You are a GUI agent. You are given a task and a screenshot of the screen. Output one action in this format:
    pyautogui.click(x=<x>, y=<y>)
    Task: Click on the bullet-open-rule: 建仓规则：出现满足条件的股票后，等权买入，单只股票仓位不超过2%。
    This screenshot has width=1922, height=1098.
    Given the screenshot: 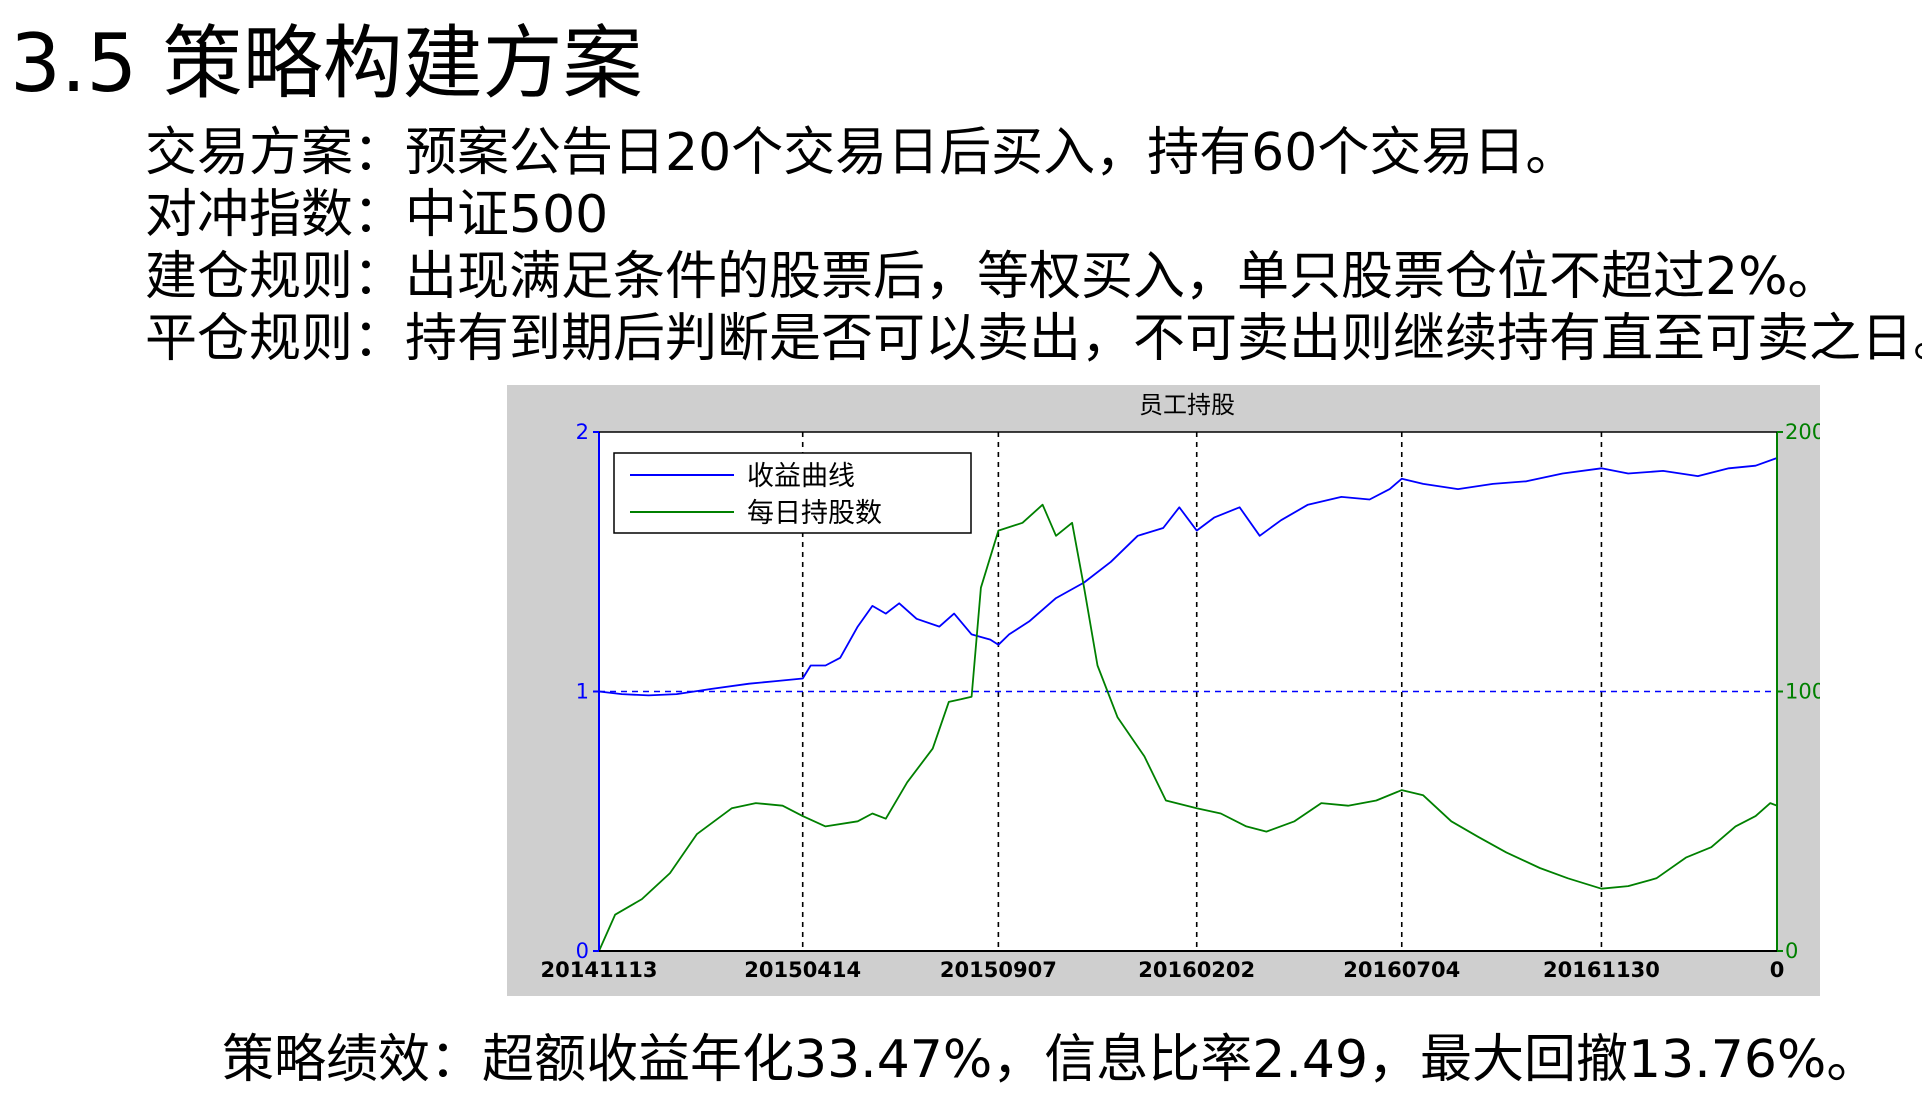 What is the action you would take?
    pyautogui.click(x=992, y=277)
    